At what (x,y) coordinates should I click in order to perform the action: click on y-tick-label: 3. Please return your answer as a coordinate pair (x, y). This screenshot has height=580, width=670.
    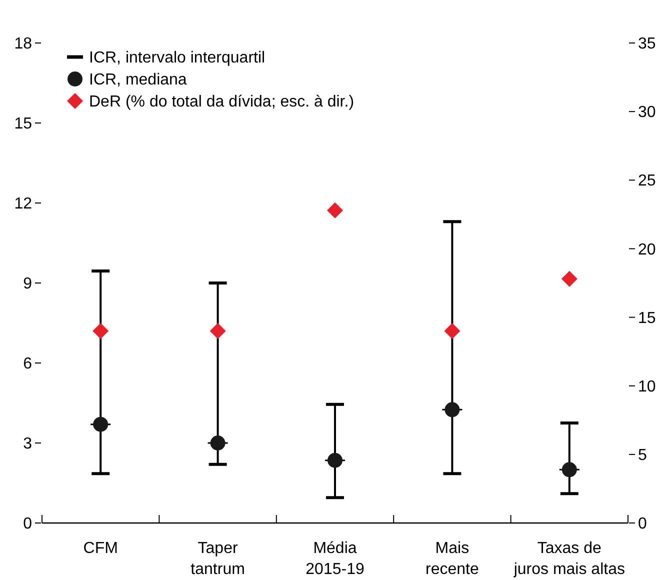
    Looking at the image, I should click on (27, 444).